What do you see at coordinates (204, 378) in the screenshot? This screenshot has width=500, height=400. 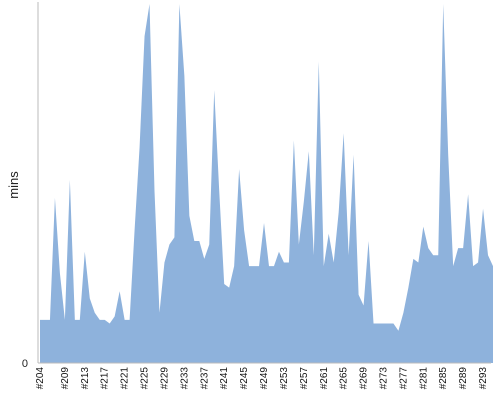 I see `x-tick-label: #237` at bounding box center [204, 378].